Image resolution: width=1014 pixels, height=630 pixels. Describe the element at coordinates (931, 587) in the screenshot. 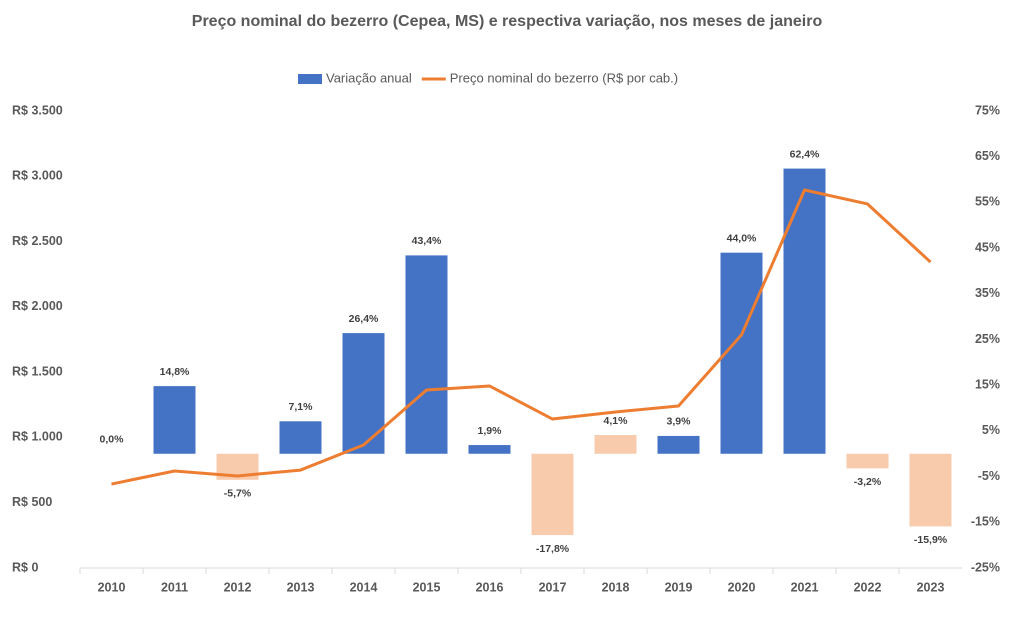

I see `x-tick-label: 2023` at that location.